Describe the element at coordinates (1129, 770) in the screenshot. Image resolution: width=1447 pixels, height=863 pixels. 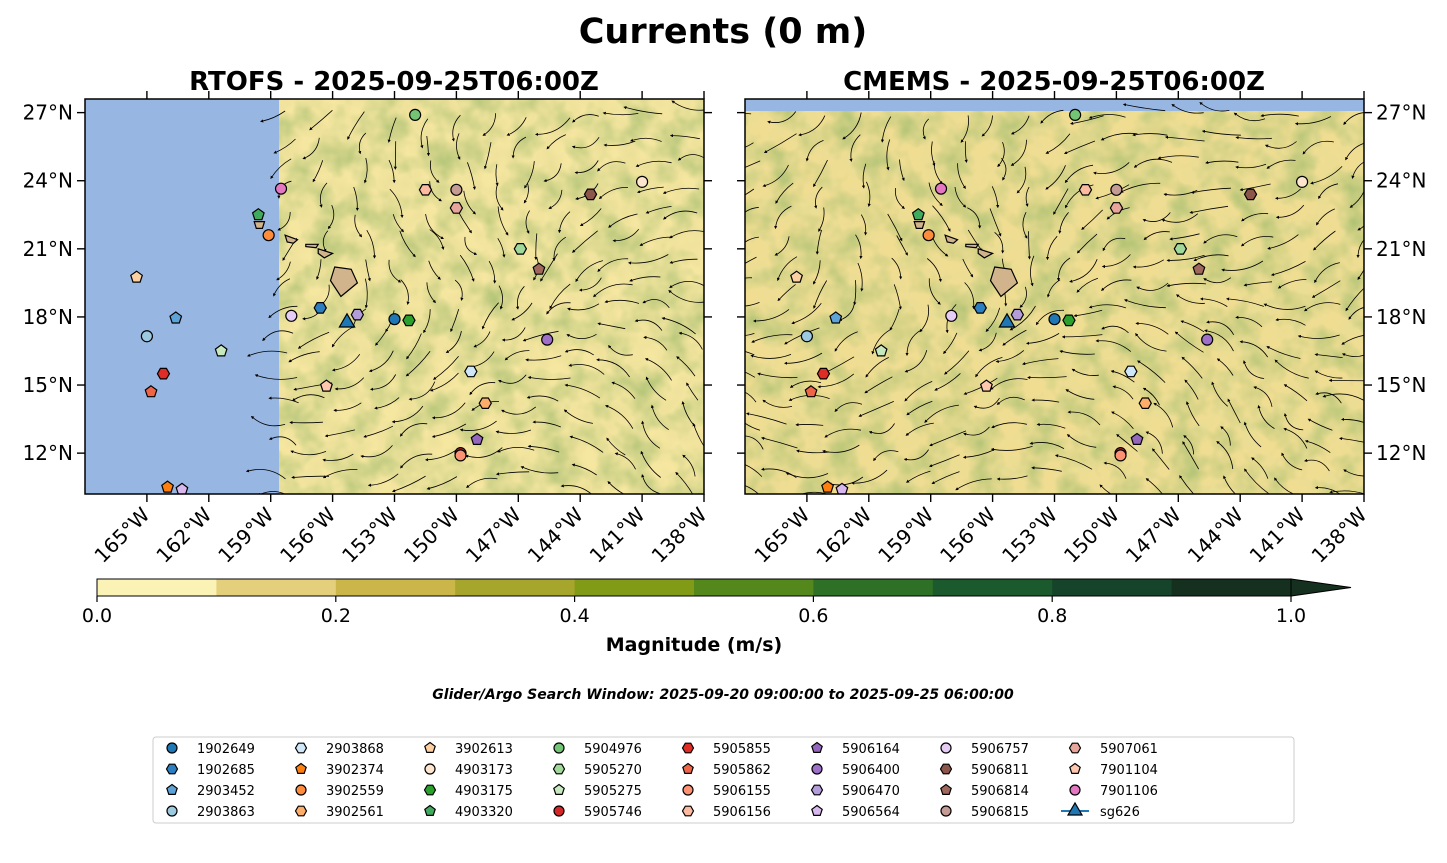
I see `legend-label: 7901104` at that location.